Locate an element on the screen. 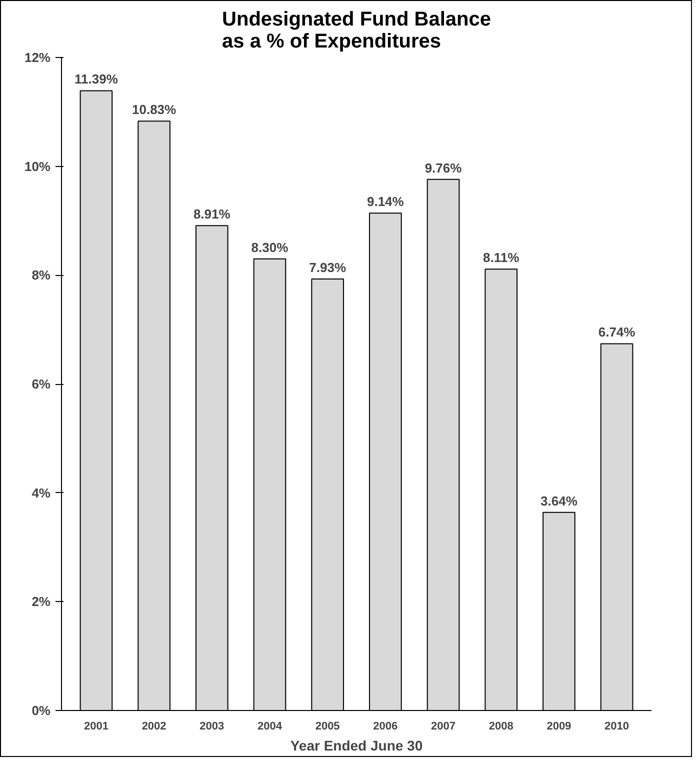  data-label: 7.93% is located at coordinates (327, 267).